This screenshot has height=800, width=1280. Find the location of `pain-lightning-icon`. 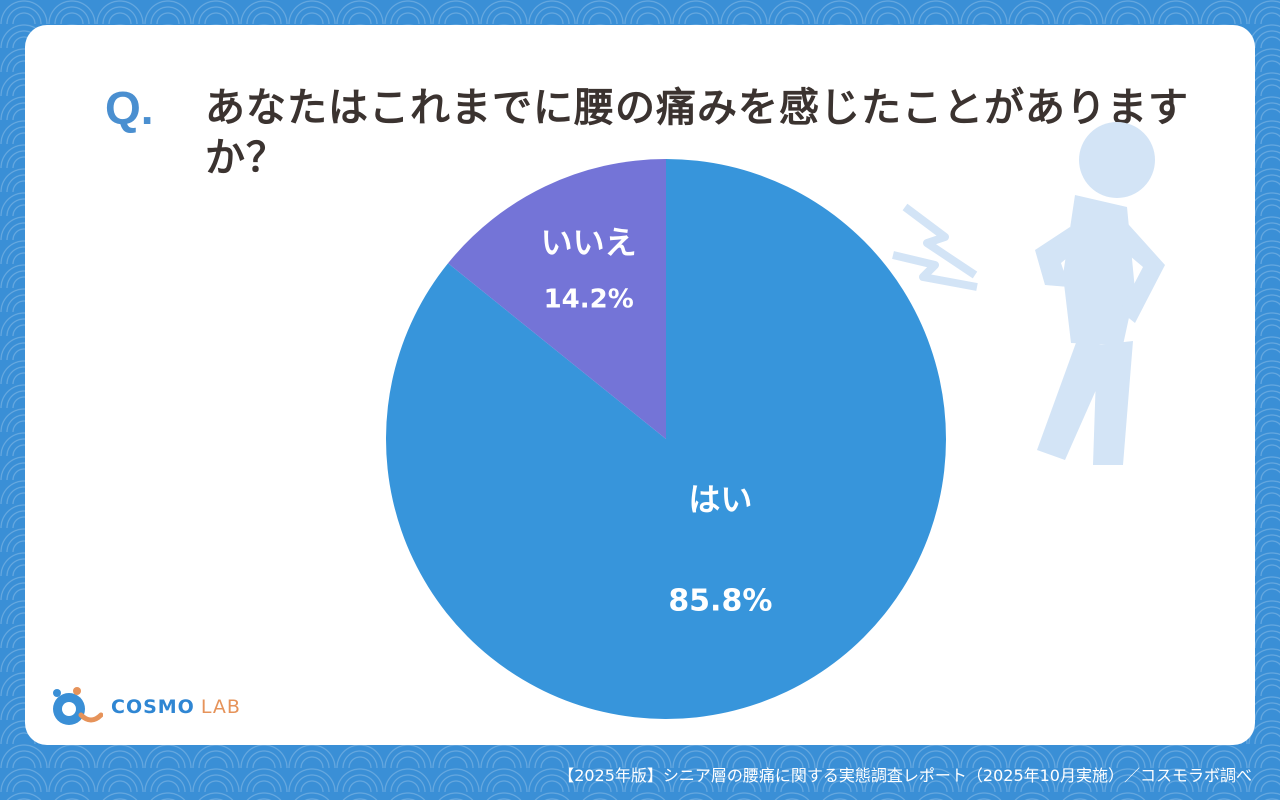

pain-lightning-icon is located at coordinates (935, 247).